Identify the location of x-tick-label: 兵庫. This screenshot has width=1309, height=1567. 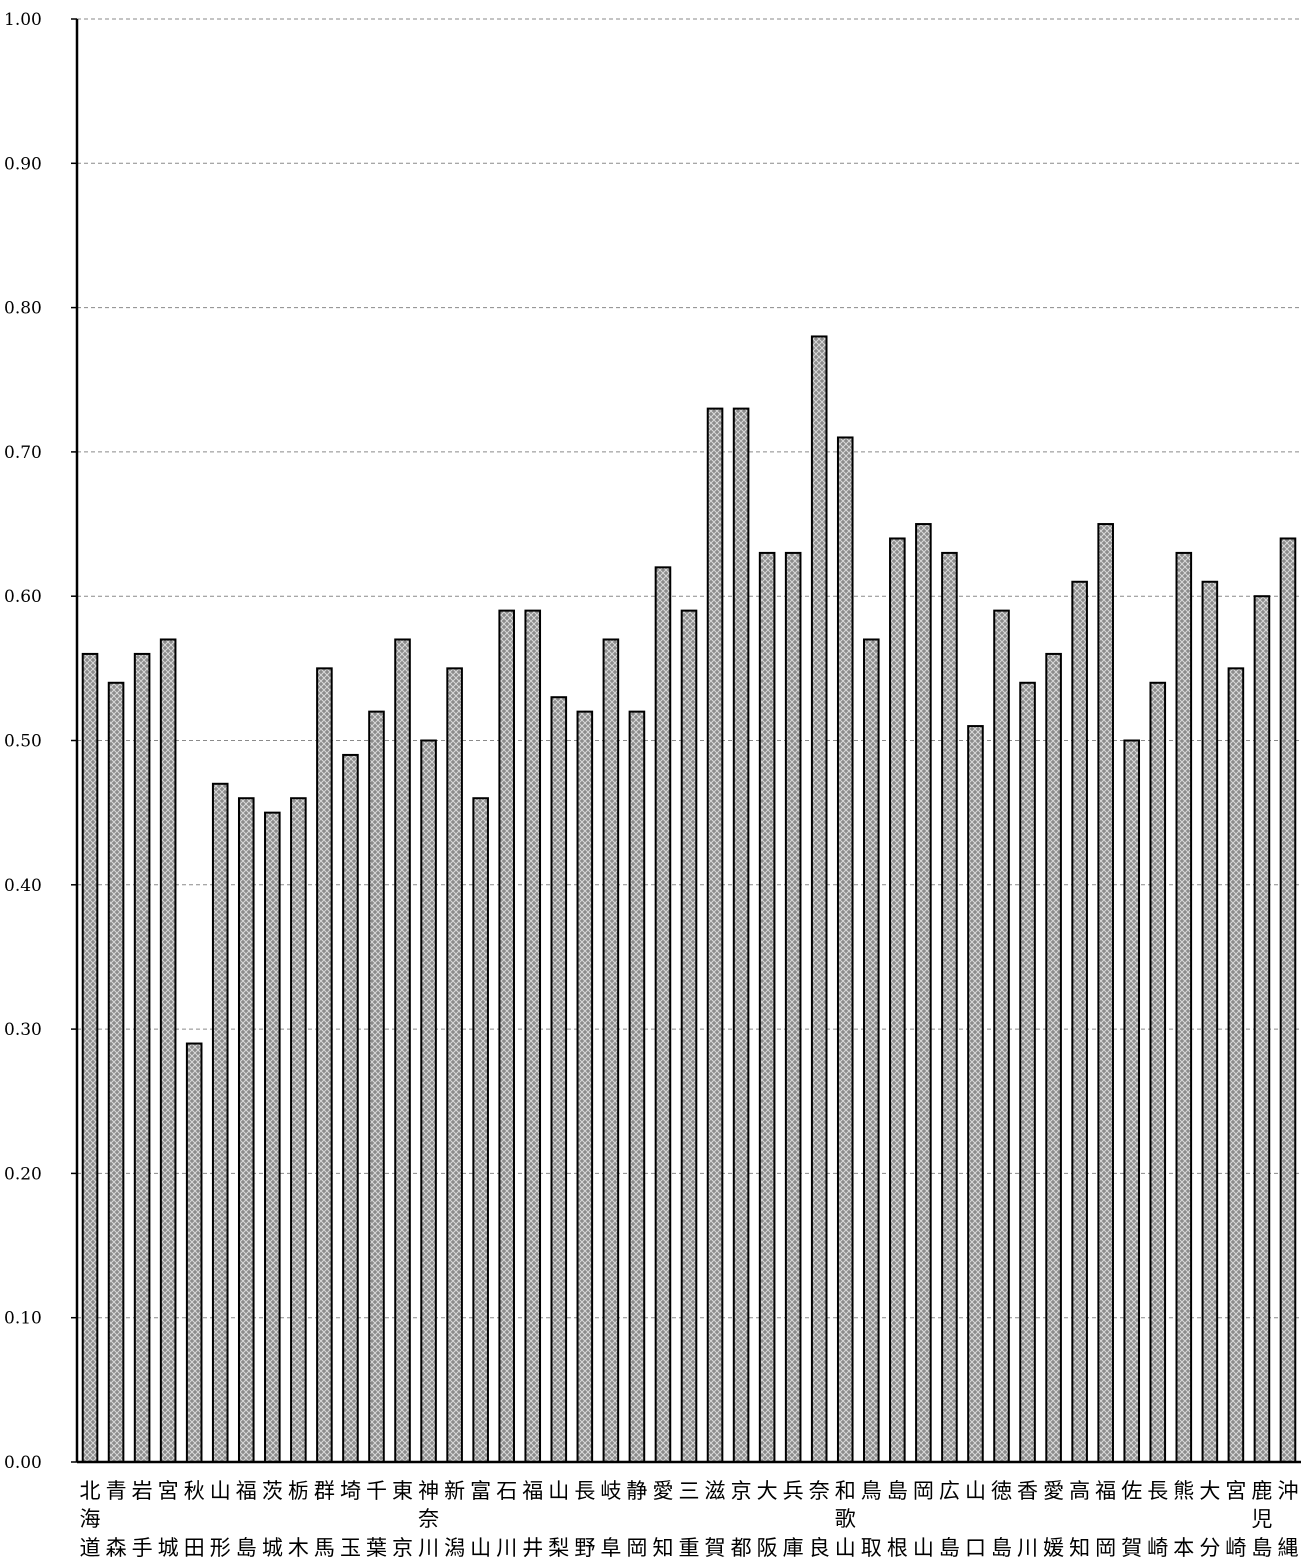
(793, 1519).